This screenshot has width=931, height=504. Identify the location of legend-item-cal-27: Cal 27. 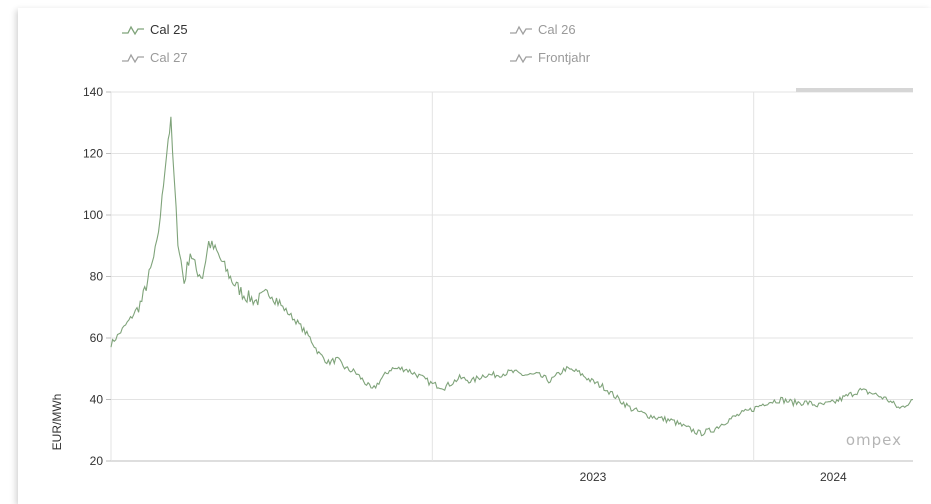
(155, 57).